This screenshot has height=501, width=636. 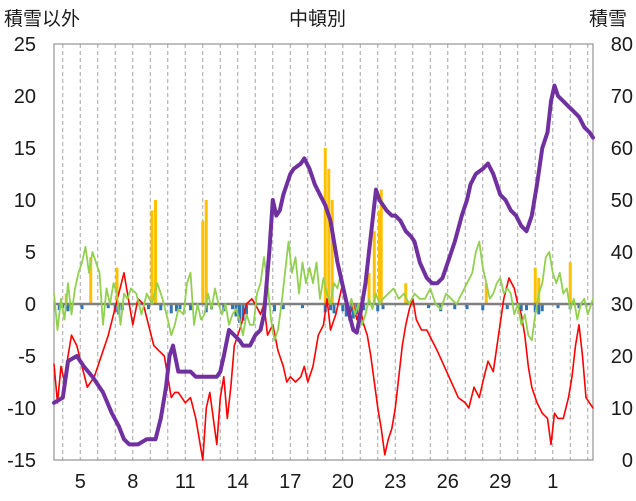 What do you see at coordinates (622, 305) in the screenshot?
I see `y-right-tick-label: 30` at bounding box center [622, 305].